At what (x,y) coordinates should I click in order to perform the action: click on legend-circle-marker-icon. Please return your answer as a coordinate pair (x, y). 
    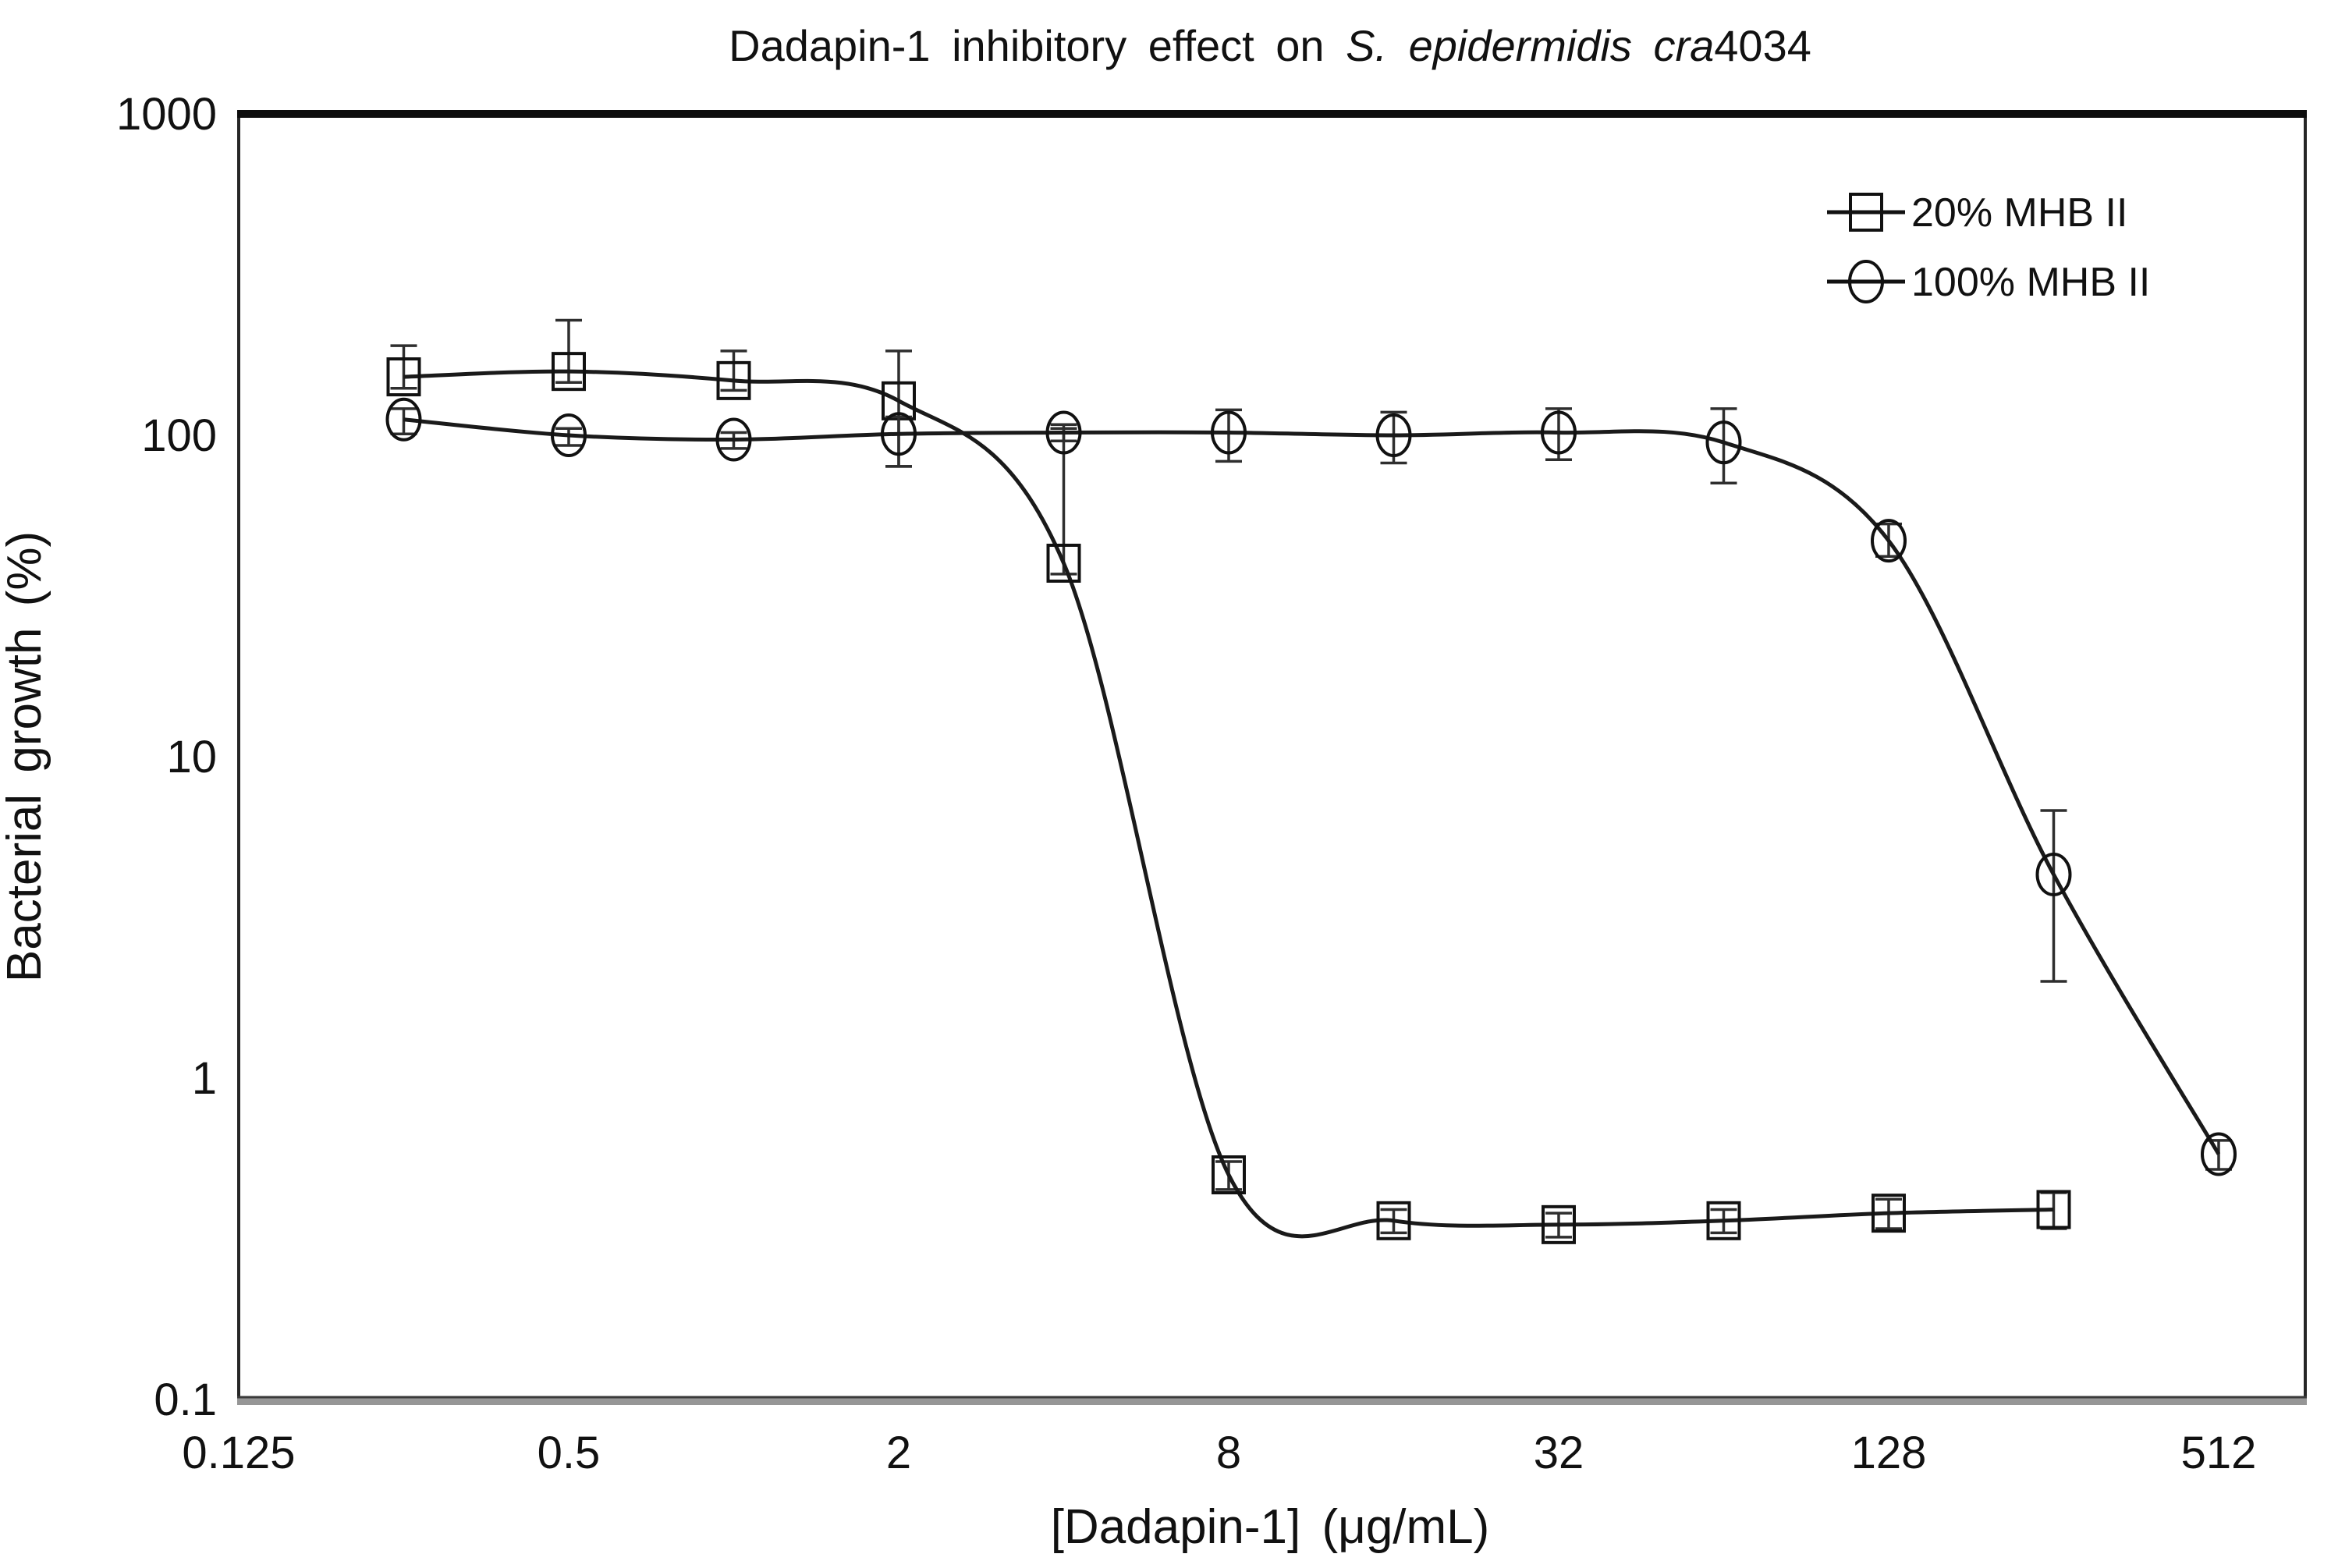
    Looking at the image, I should click on (1866, 282).